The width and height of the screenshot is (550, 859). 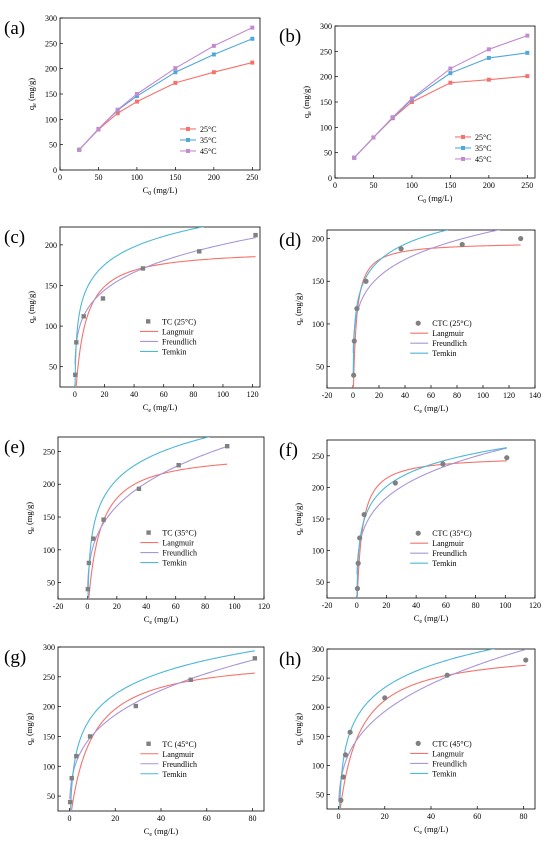 What do you see at coordinates (179, 553) in the screenshot?
I see `legend-label: Freundlich` at bounding box center [179, 553].